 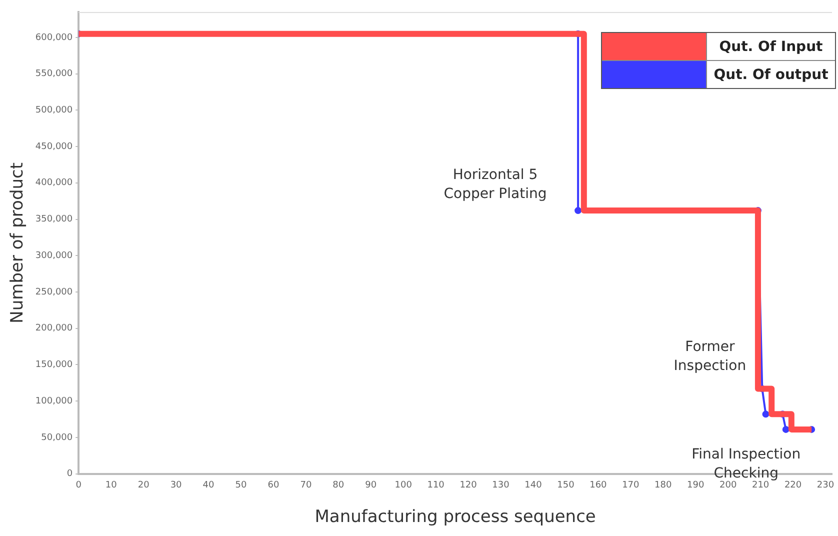 I want to click on x-tick-label: 160, so click(x=599, y=485).